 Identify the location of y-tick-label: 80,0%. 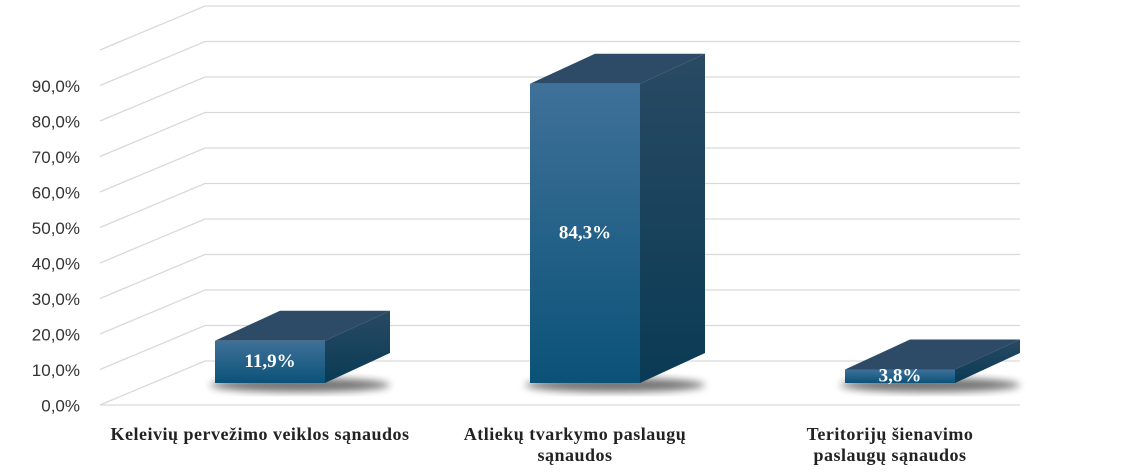
(56, 121).